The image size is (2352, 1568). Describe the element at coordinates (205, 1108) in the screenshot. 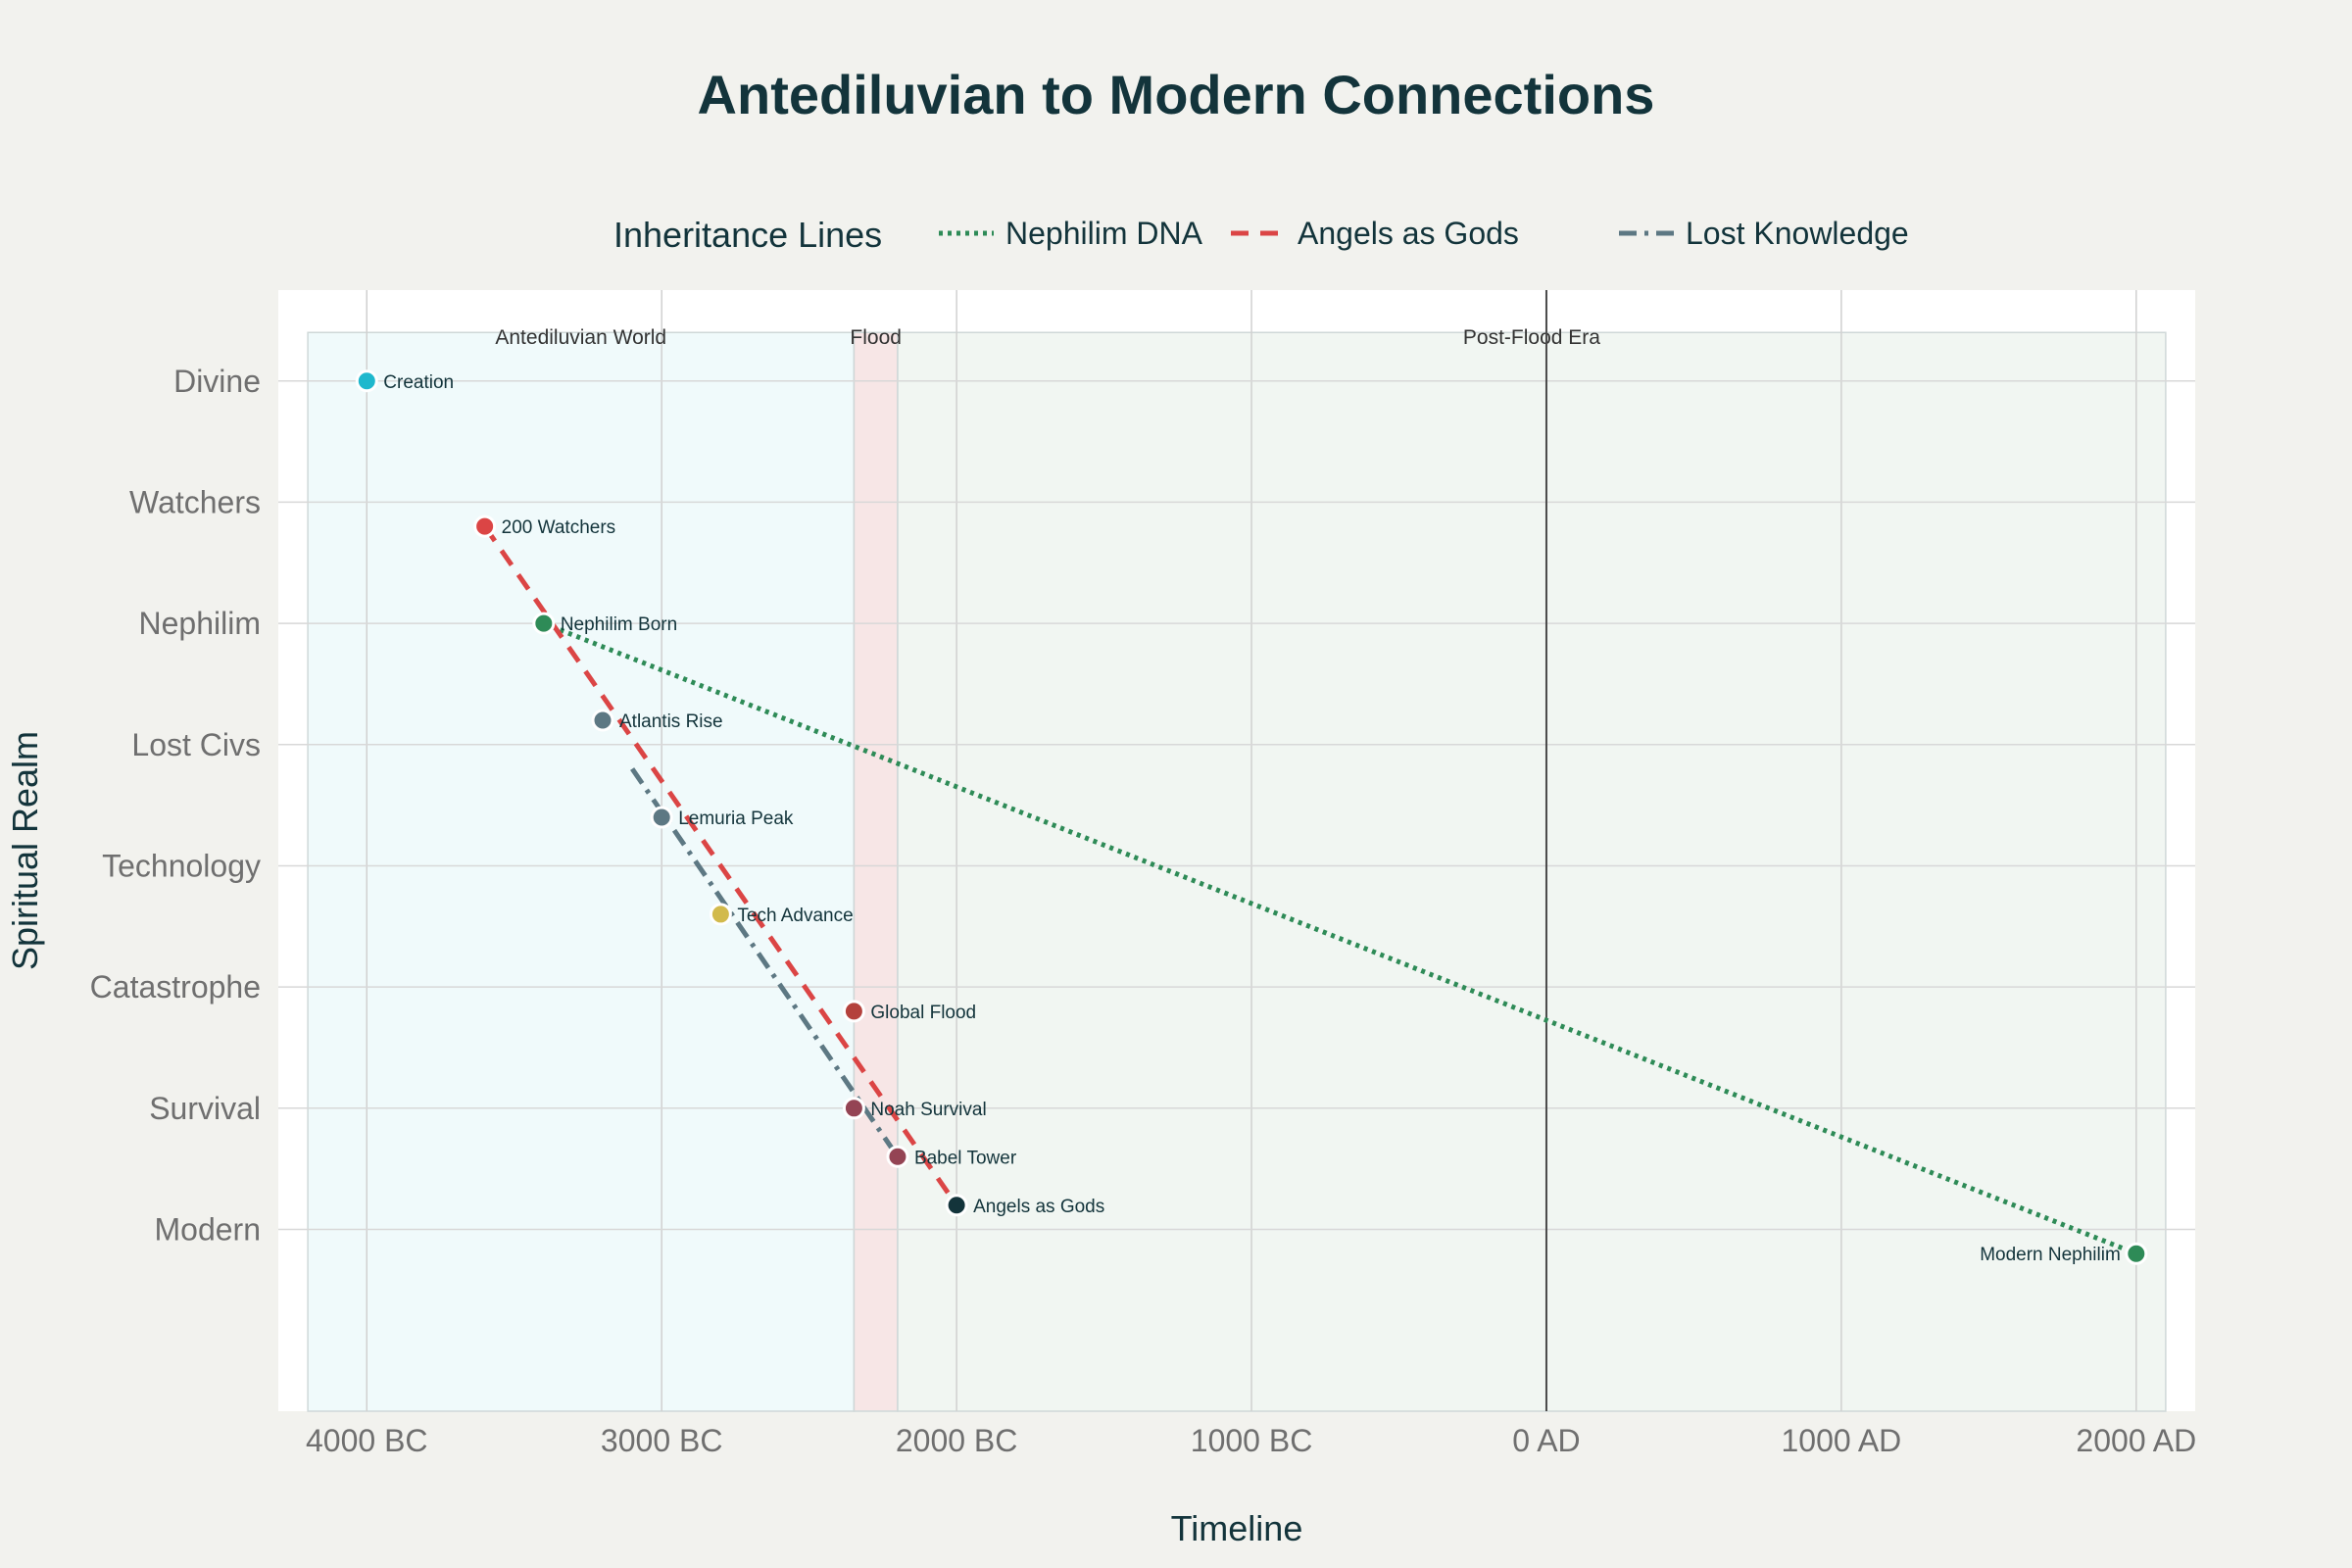

I see `y-tick-label-survival: Survival` at that location.